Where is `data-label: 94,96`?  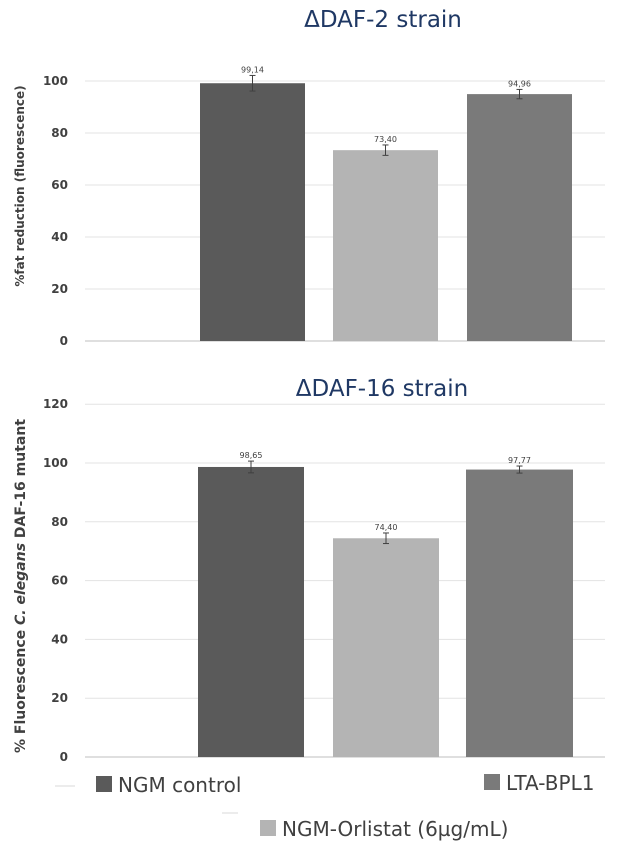 data-label: 94,96 is located at coordinates (519, 83).